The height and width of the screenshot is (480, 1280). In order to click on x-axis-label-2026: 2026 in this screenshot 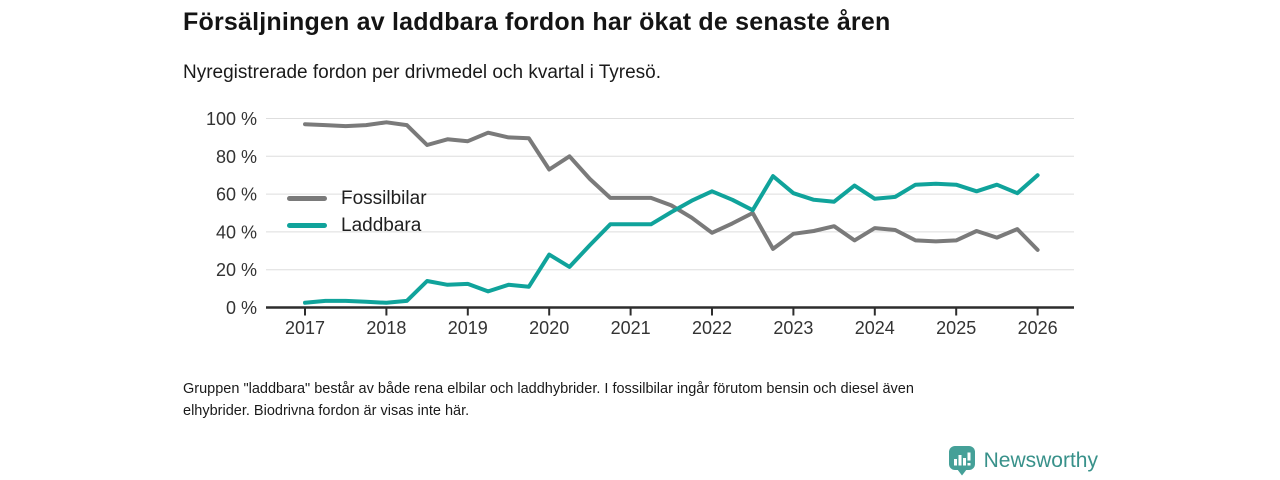, I will do `click(1038, 328)`.